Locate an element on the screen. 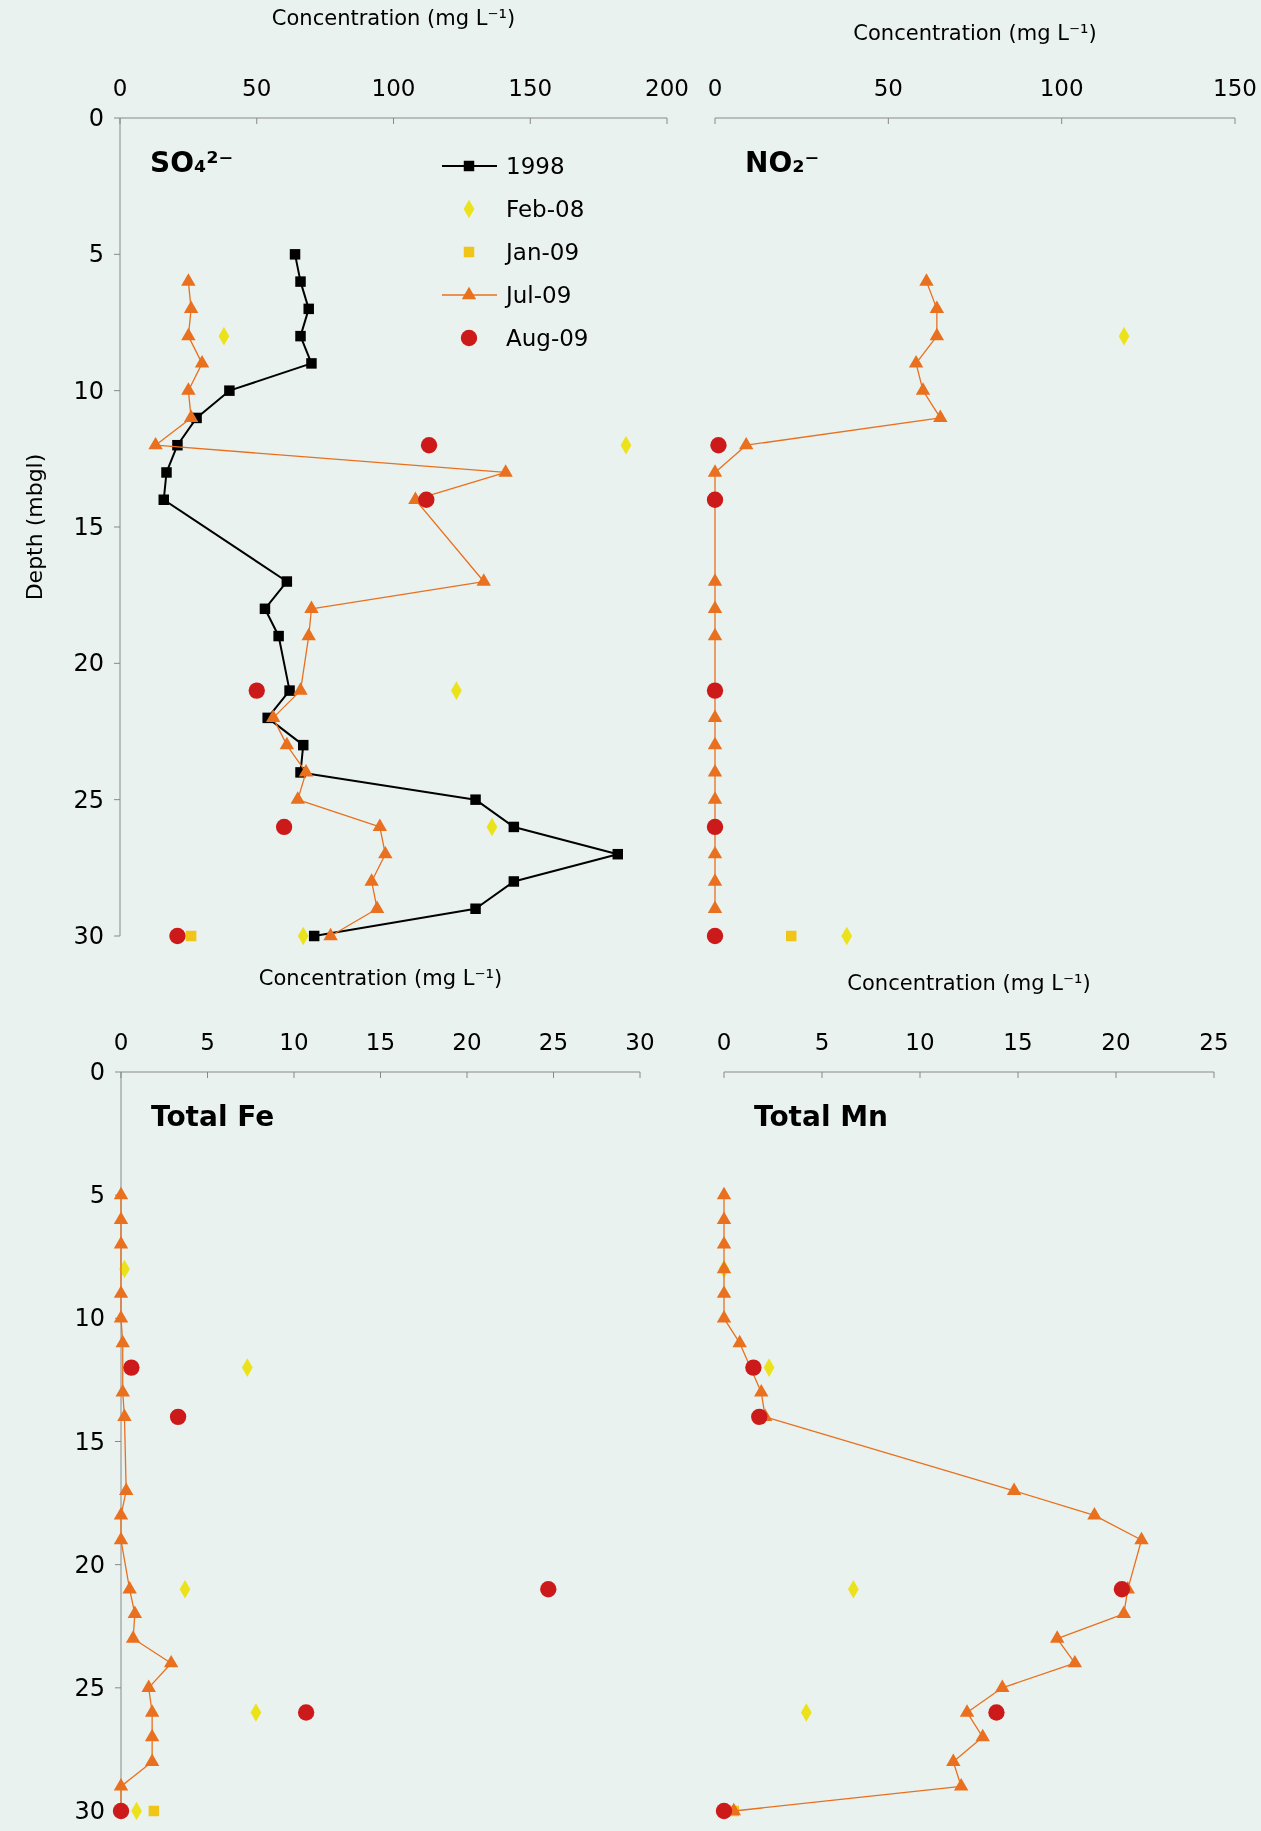 The image size is (1261, 1831). legend-label: Aug-09 is located at coordinates (547, 338).